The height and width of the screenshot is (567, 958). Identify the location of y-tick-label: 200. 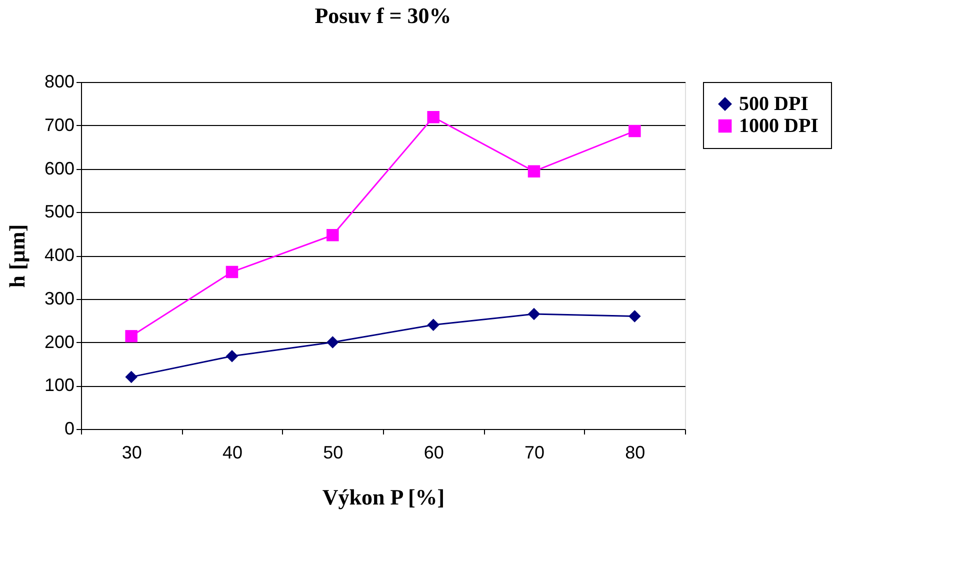
(59, 342).